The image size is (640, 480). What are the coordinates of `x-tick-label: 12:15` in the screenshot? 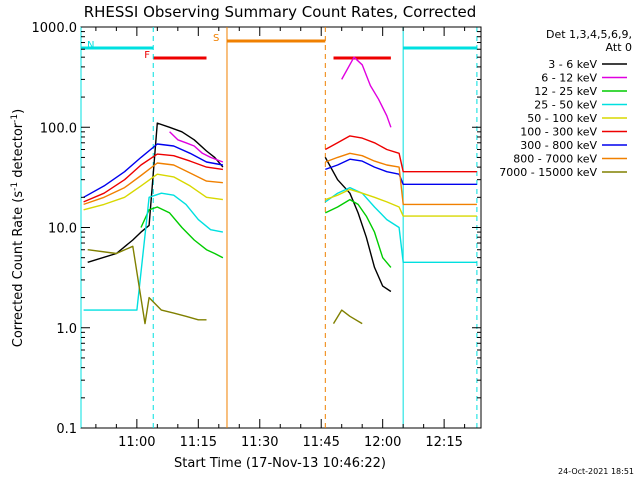 It's located at (443, 442).